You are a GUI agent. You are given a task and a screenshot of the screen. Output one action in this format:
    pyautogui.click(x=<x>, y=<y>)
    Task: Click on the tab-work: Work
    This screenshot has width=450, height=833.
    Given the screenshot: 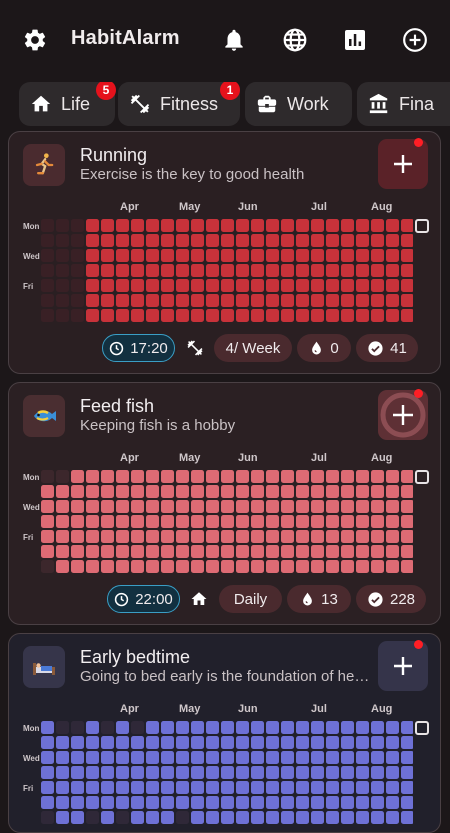 What is the action you would take?
    pyautogui.click(x=298, y=104)
    